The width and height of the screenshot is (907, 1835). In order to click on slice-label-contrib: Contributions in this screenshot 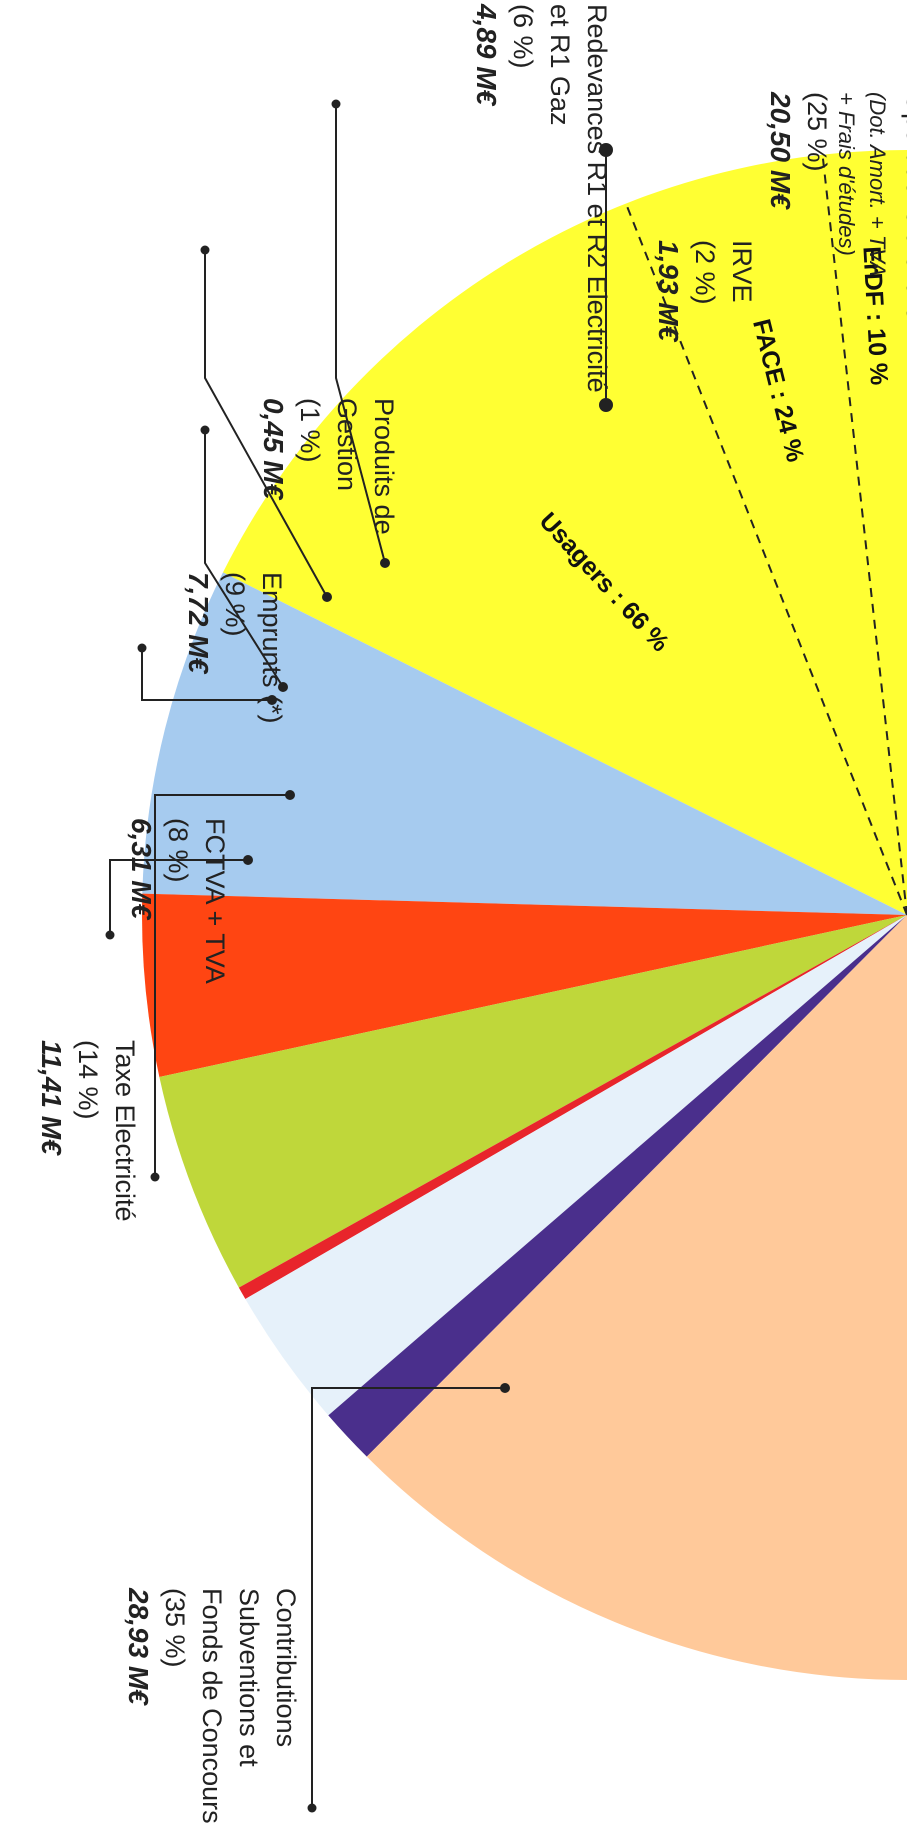, I will do `click(286, 1667)`.